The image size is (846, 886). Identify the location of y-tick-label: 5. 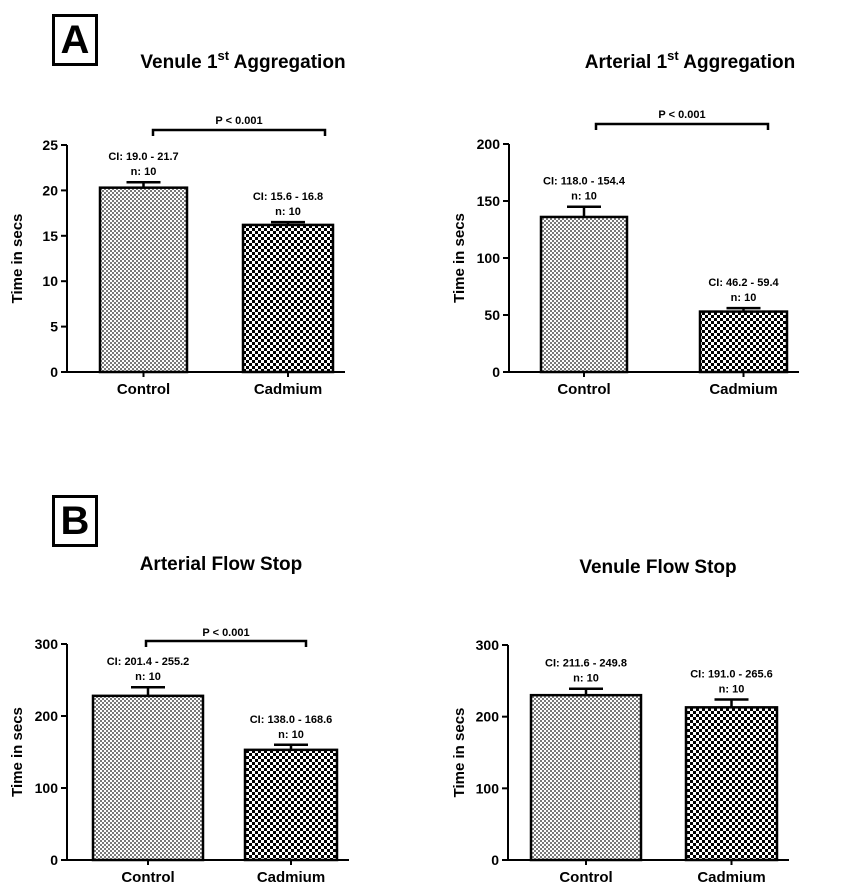
(54, 327).